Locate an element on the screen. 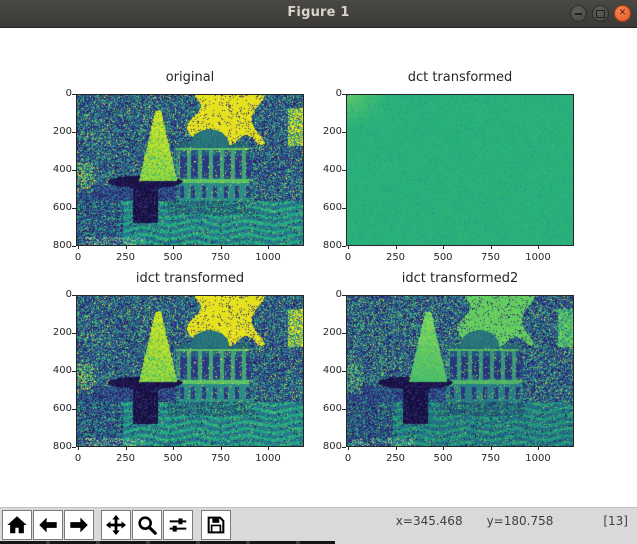  save-floppy-icon is located at coordinates (216, 525).